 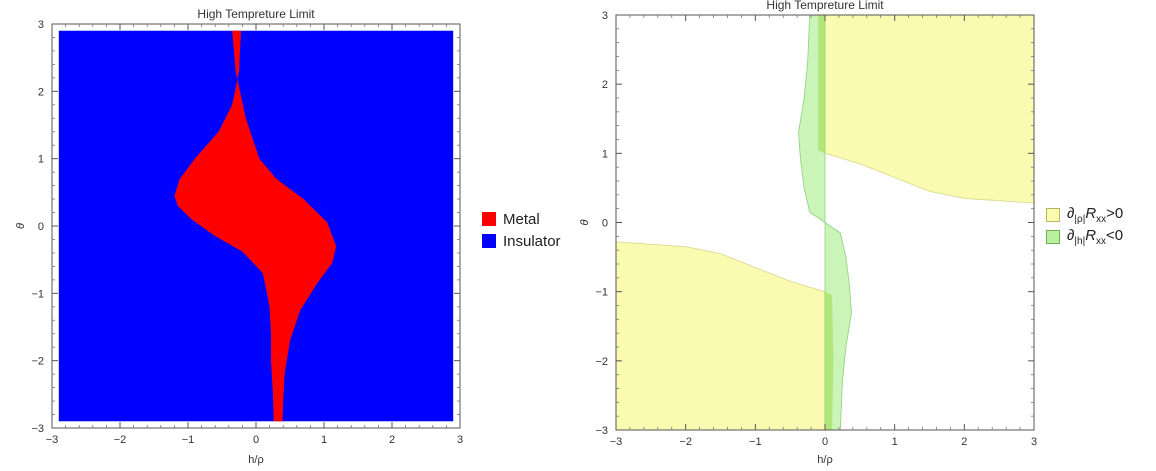 What do you see at coordinates (929, 109) in the screenshot?
I see `region-yellow-upper` at bounding box center [929, 109].